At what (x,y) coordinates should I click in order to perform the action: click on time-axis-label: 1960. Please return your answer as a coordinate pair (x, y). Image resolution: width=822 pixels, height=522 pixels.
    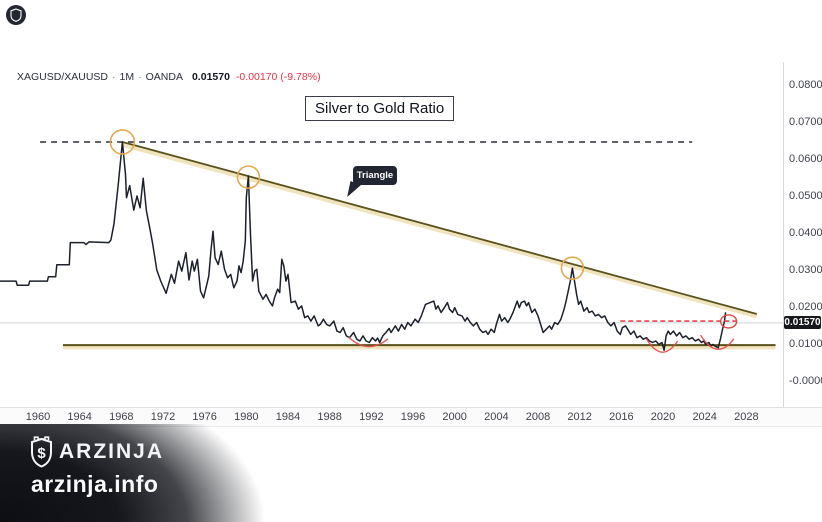
    Looking at the image, I should click on (38, 417).